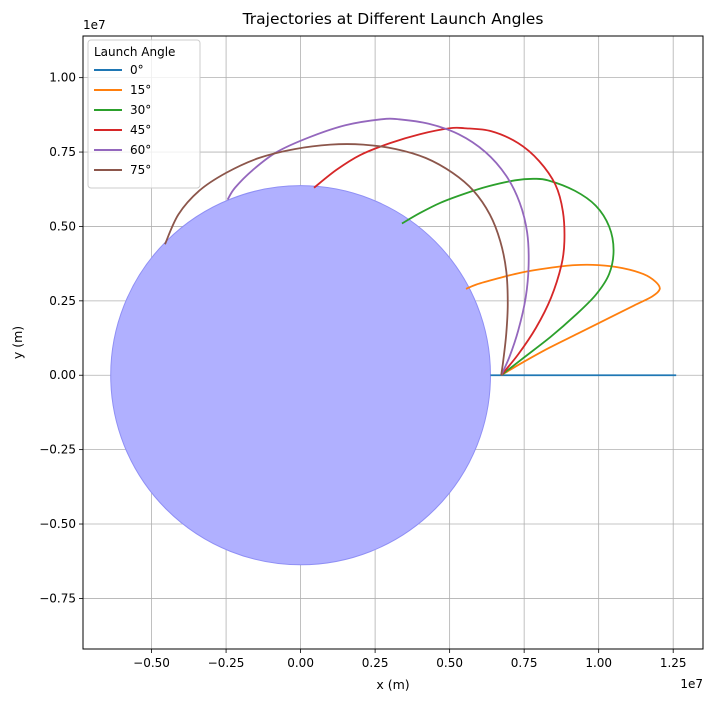  Describe the element at coordinates (57, 524) in the screenshot. I see `y-tick-label: −0.50` at that location.